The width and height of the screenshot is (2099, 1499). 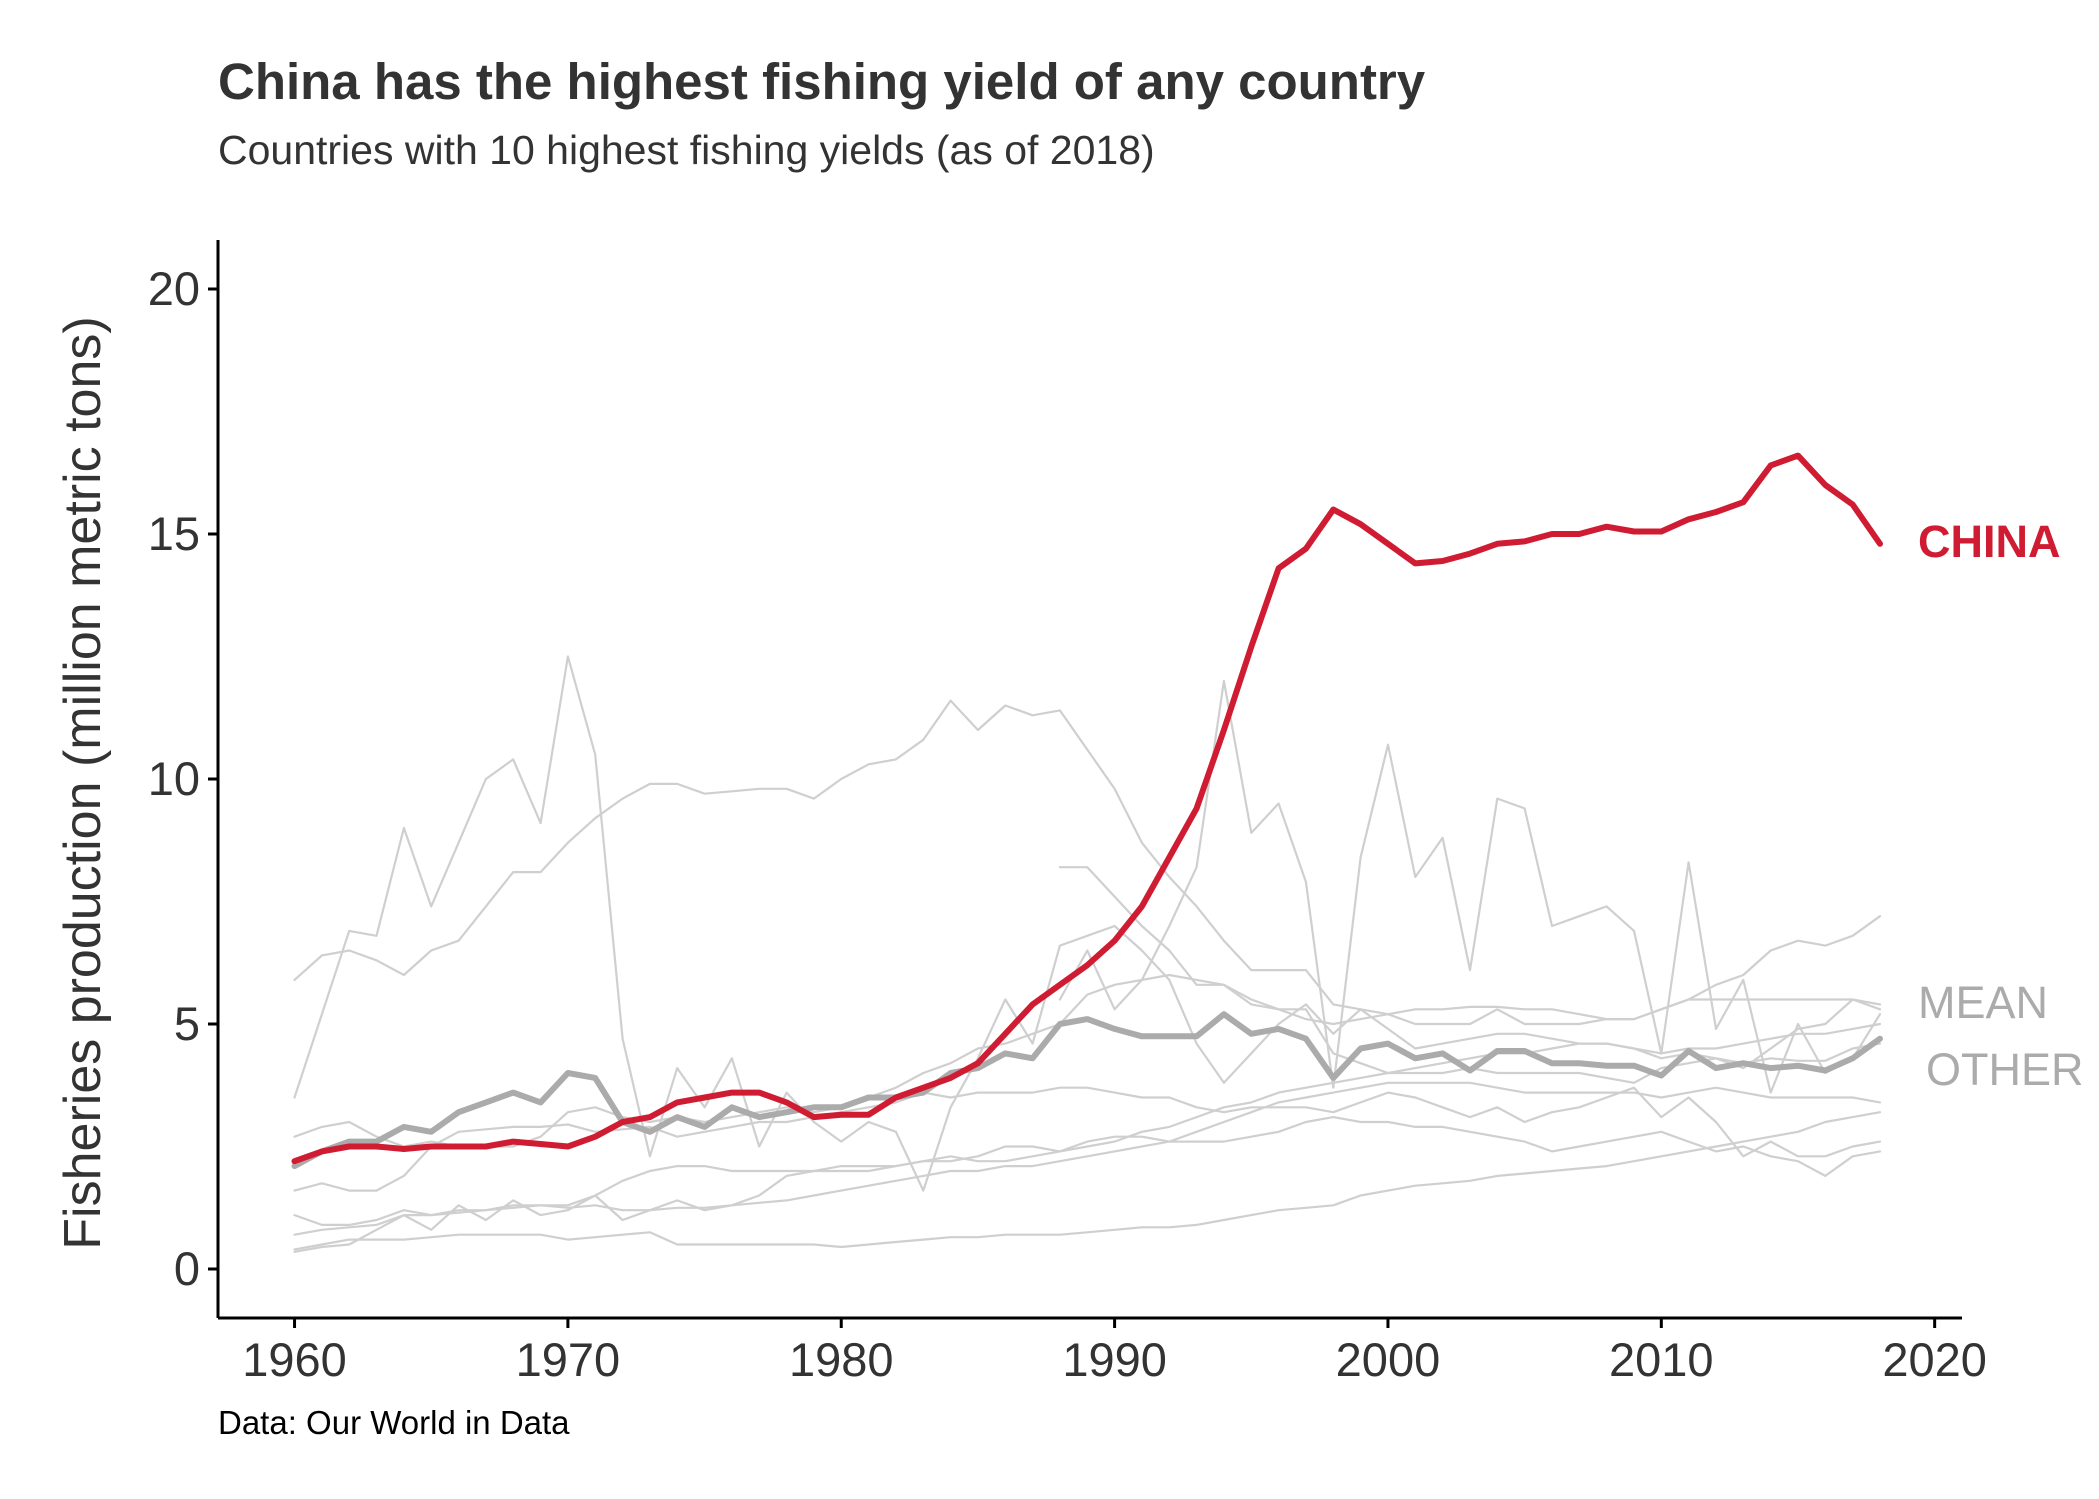 What do you see at coordinates (1661, 1359) in the screenshot?
I see `x-tick-label: 2010` at bounding box center [1661, 1359].